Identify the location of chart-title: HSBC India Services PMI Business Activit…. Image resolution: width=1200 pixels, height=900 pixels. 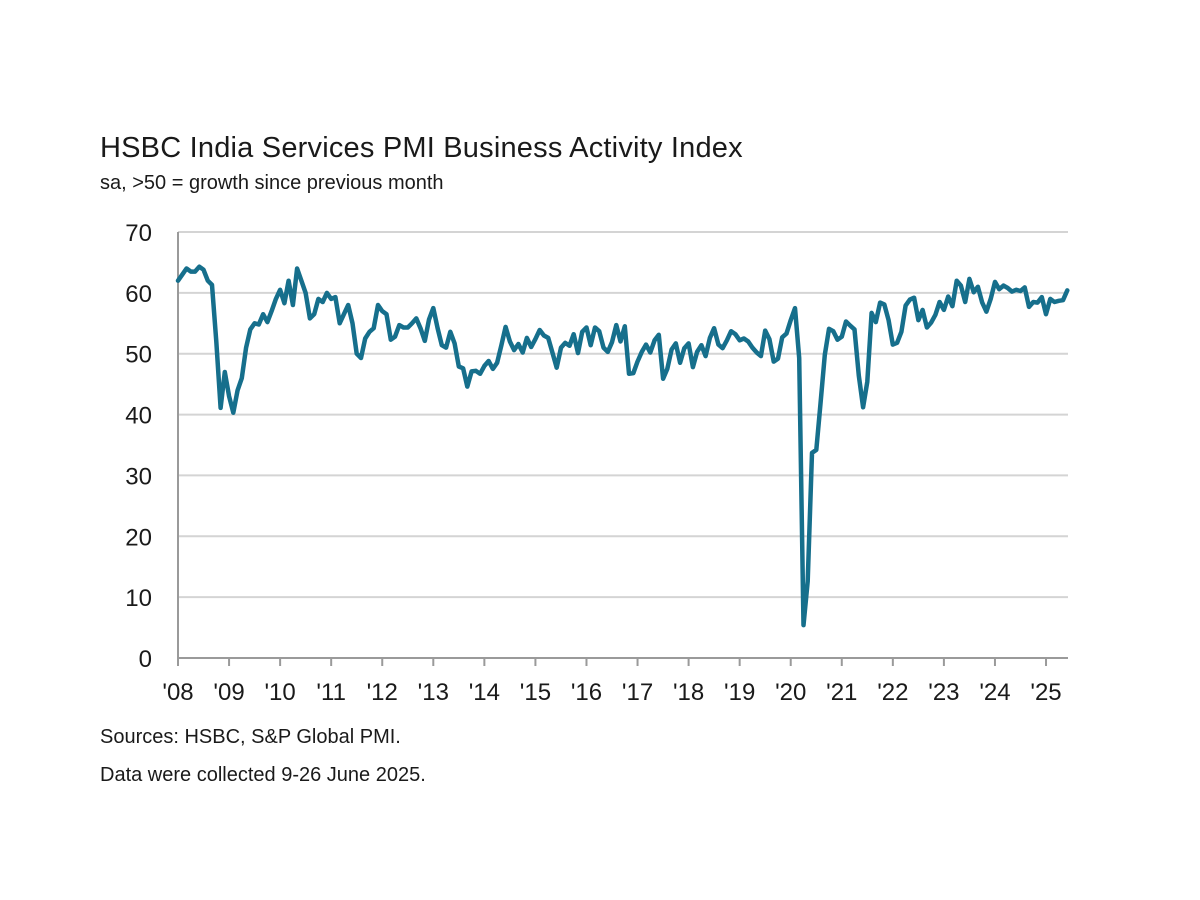
(421, 148).